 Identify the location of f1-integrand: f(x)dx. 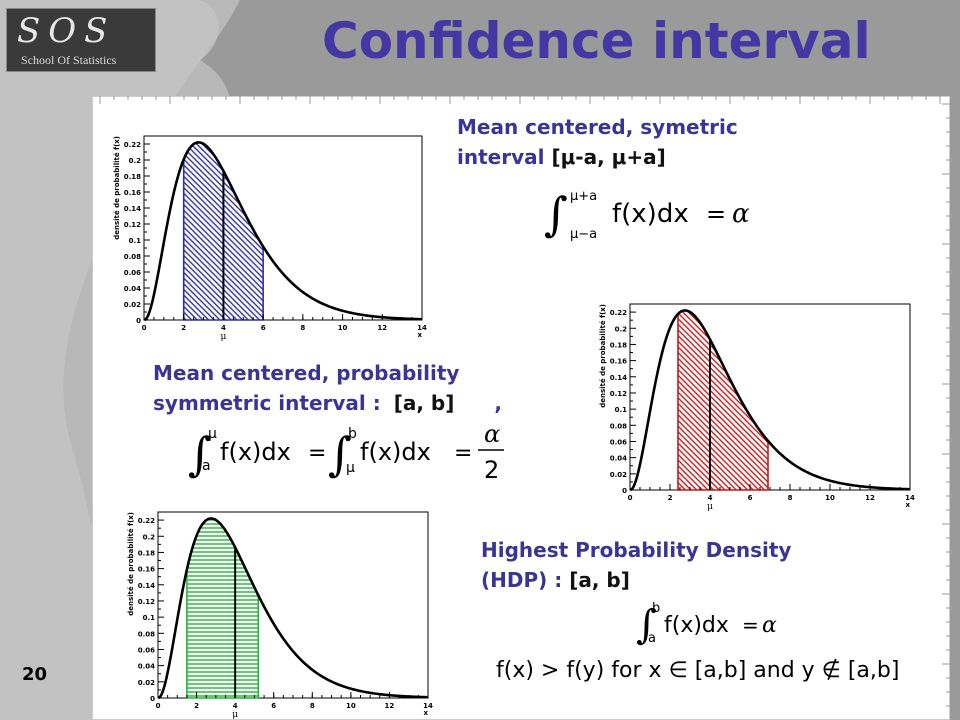
(650, 214).